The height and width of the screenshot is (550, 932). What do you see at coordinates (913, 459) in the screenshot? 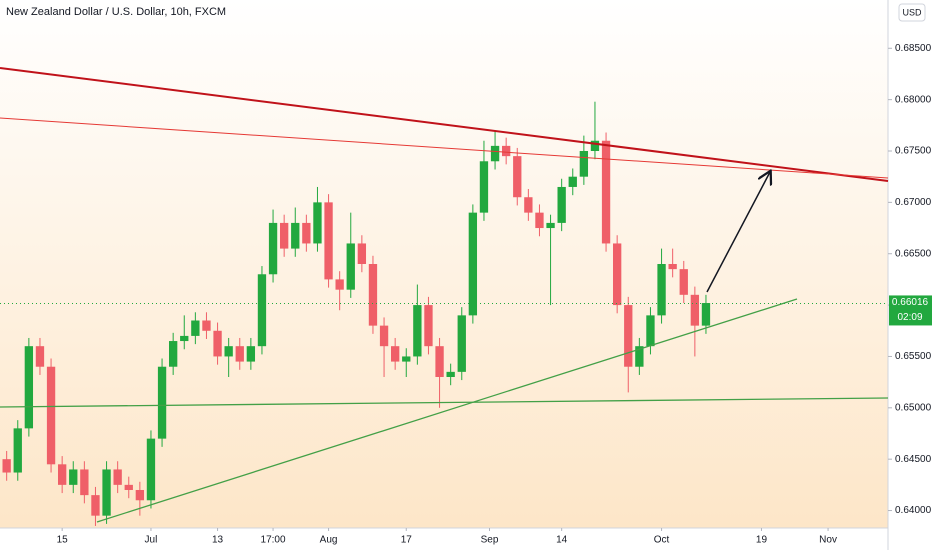
I see `y-tick-label: 0.64500` at bounding box center [913, 459].